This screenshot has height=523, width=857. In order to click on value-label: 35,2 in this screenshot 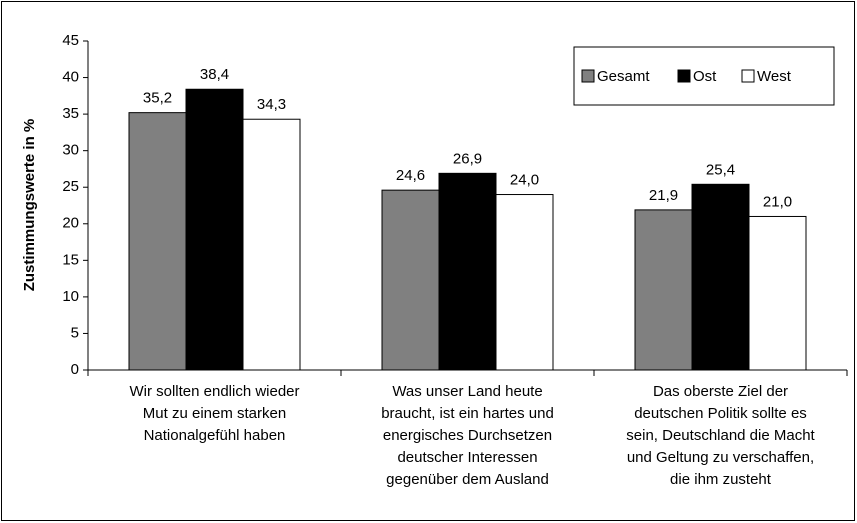, I will do `click(157, 98)`.